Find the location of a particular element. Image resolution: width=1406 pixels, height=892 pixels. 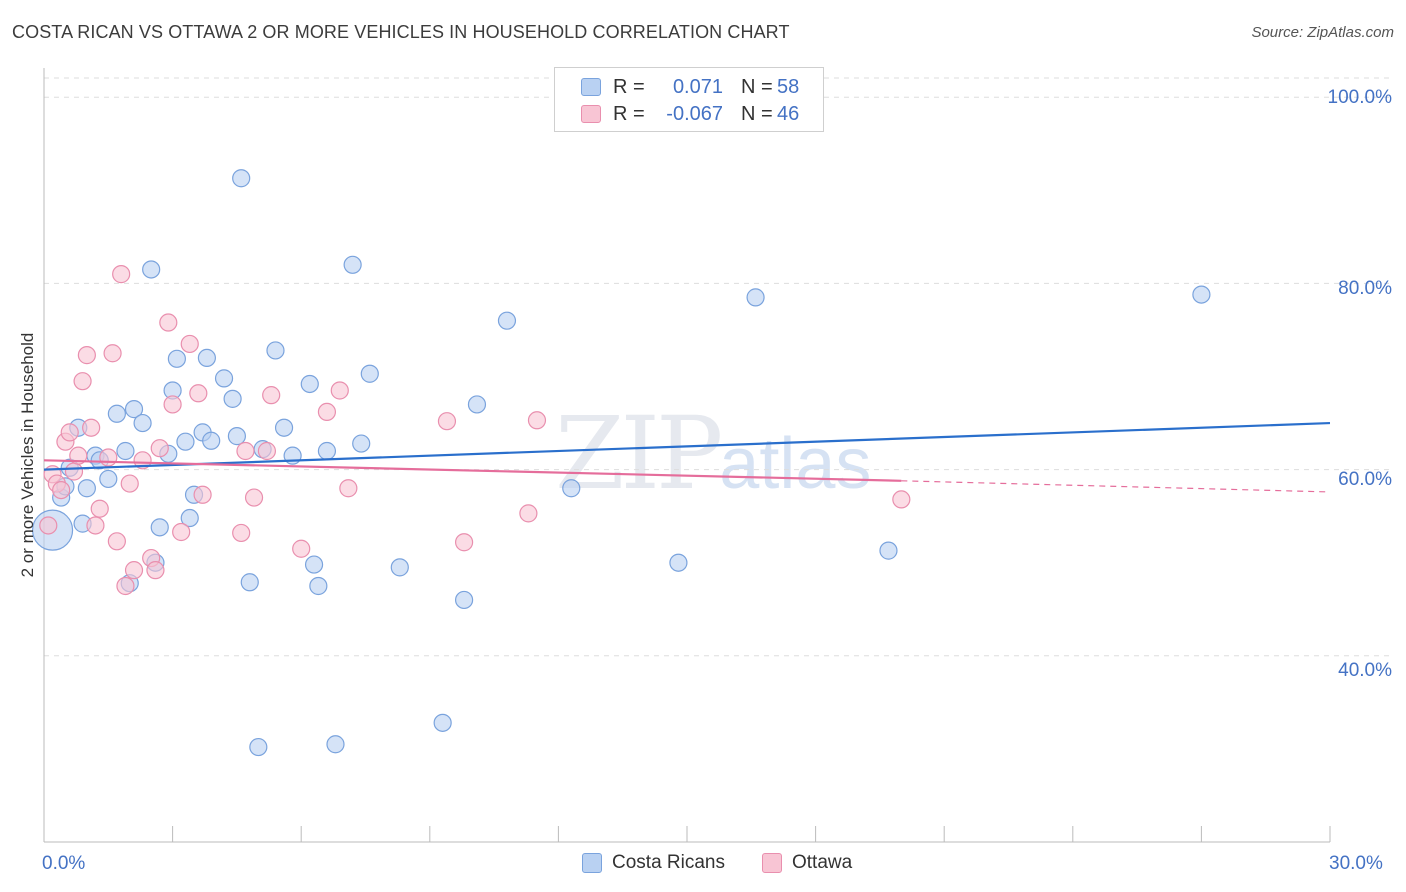

legend-n-value: 46 is located at coordinates (788, 113).